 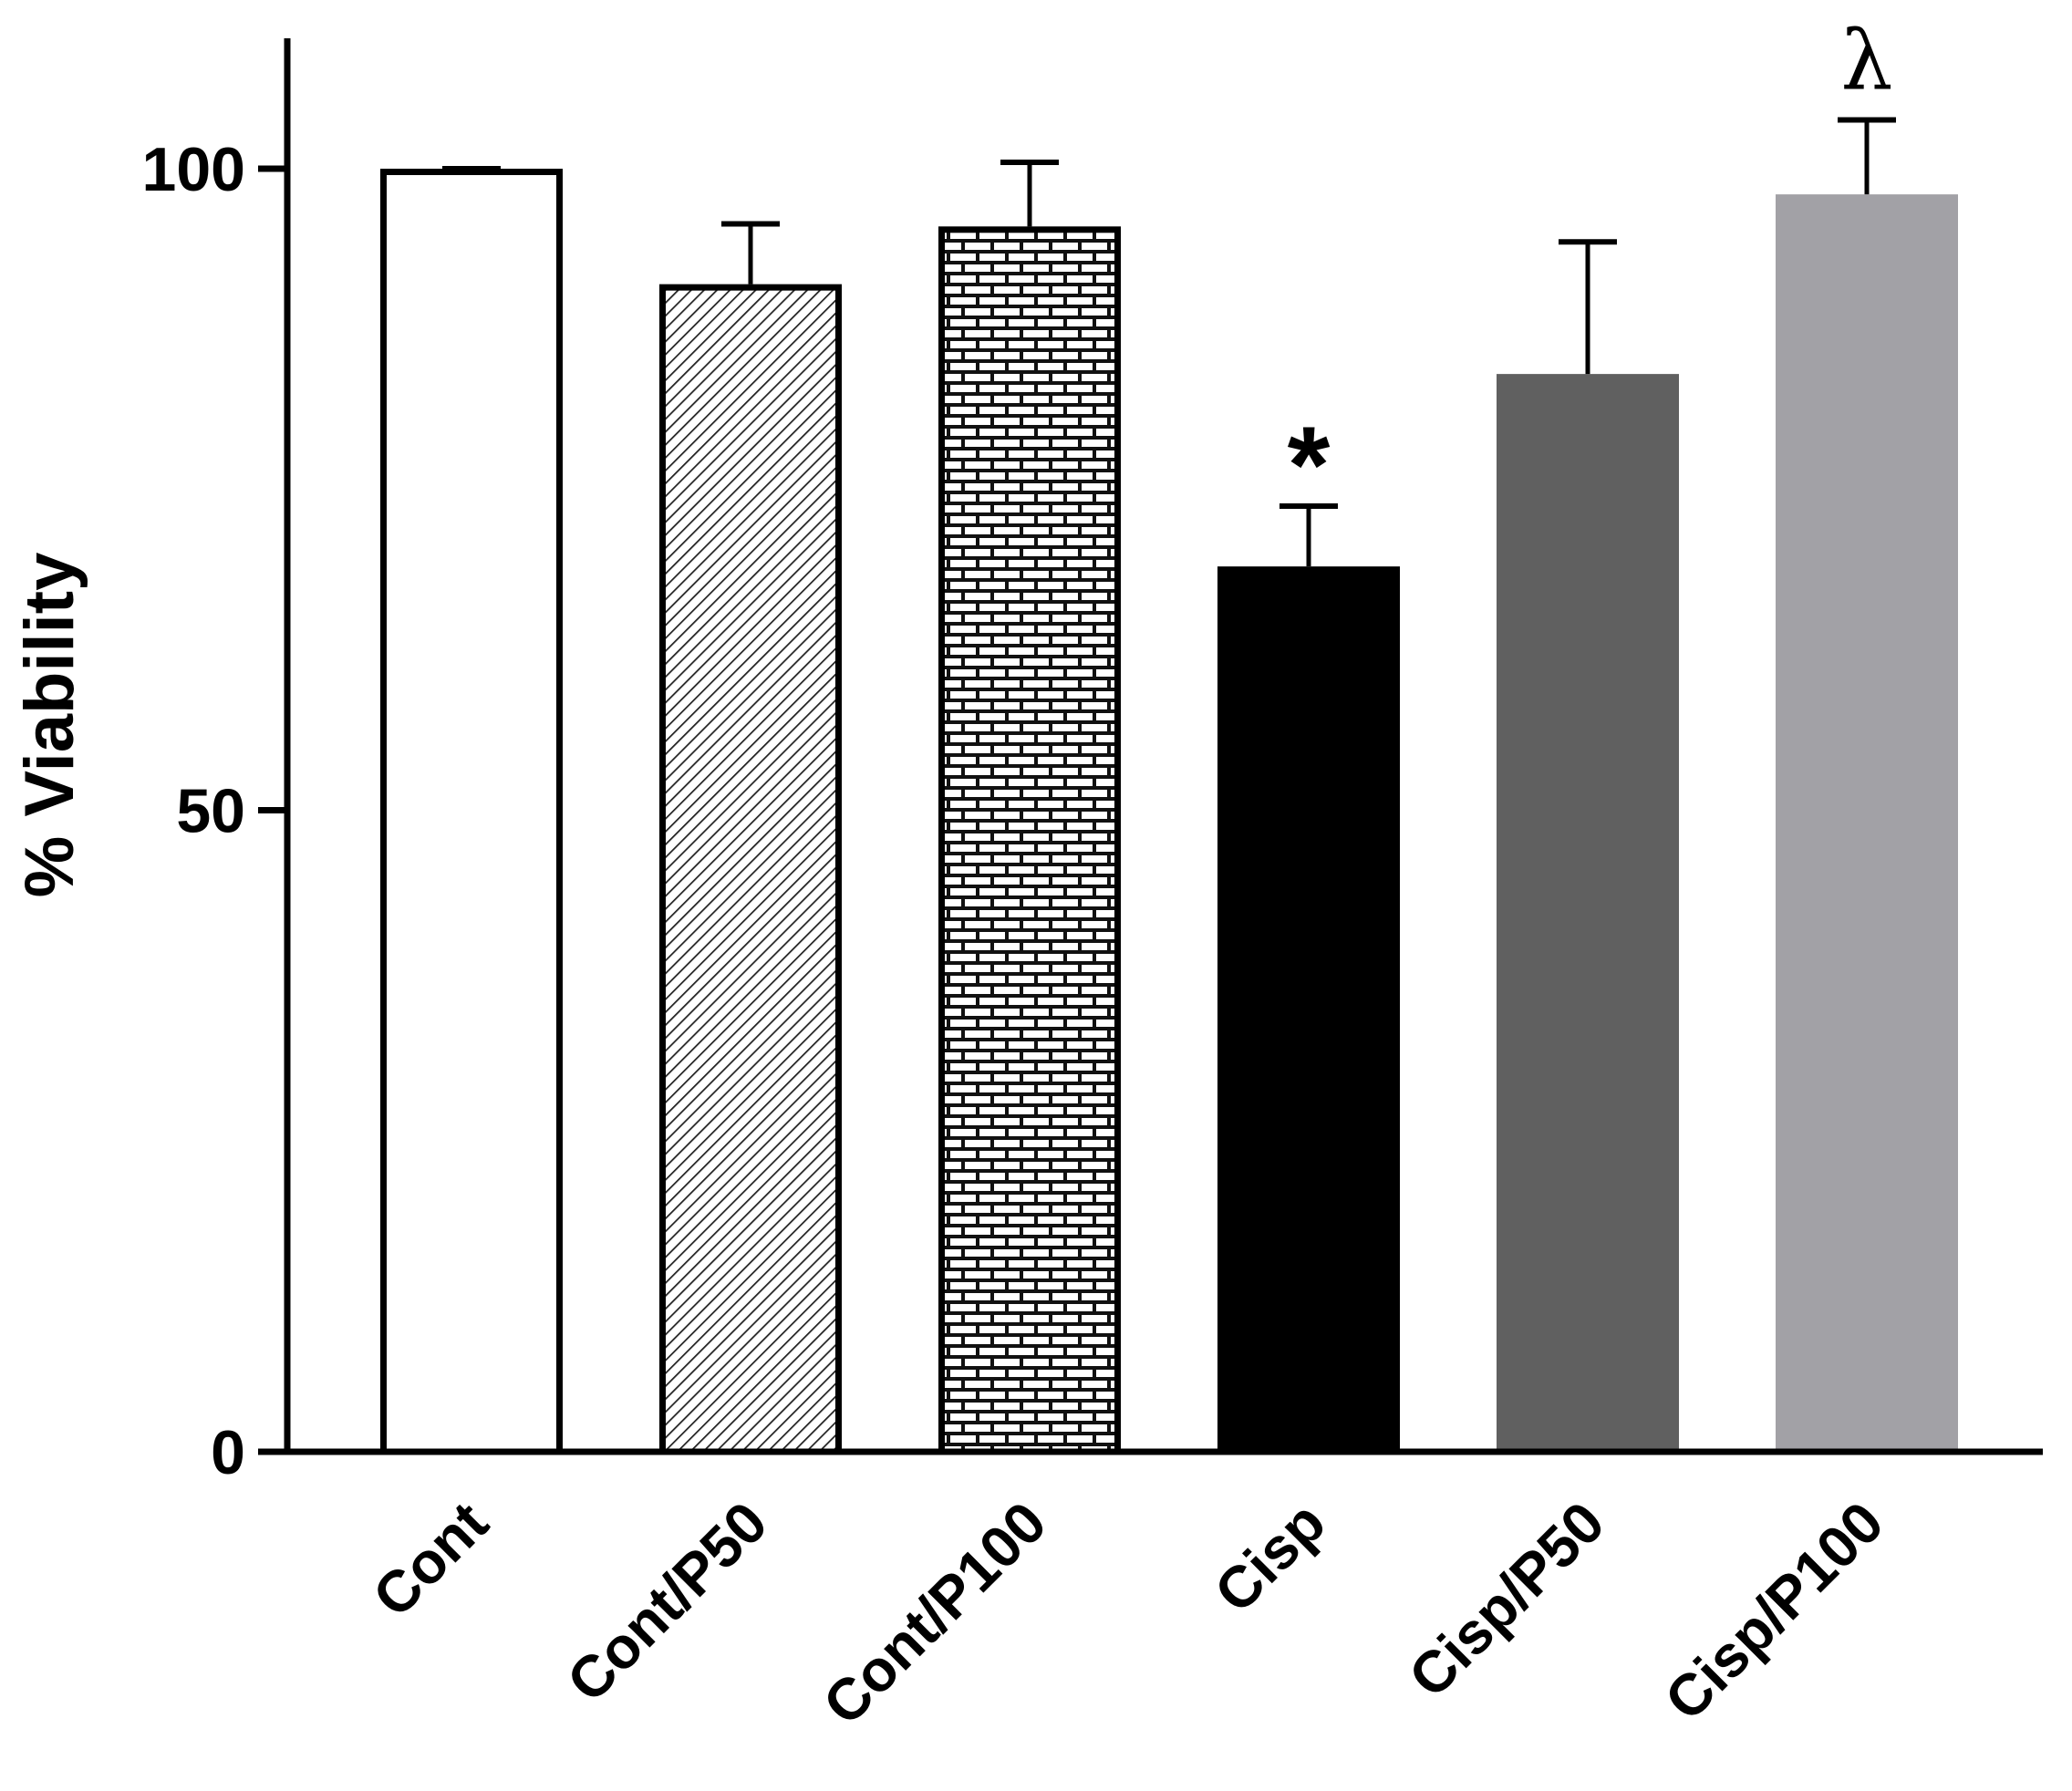 What do you see at coordinates (228, 1452) in the screenshot?
I see `y-tick-label: 0` at bounding box center [228, 1452].